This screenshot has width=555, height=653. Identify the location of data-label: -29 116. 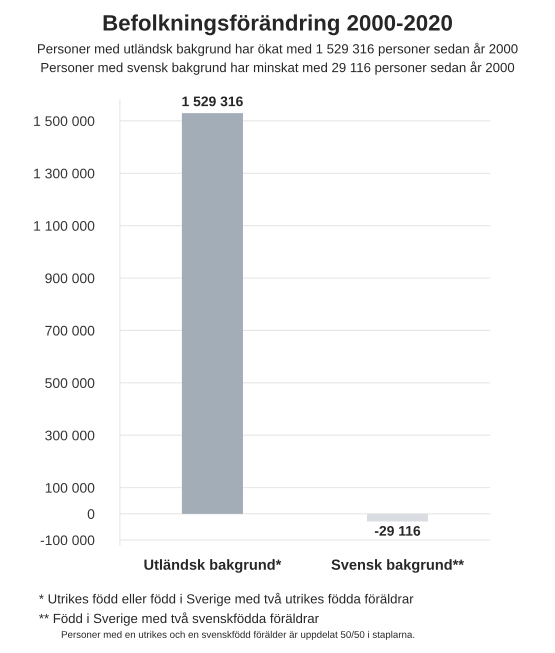
(397, 531).